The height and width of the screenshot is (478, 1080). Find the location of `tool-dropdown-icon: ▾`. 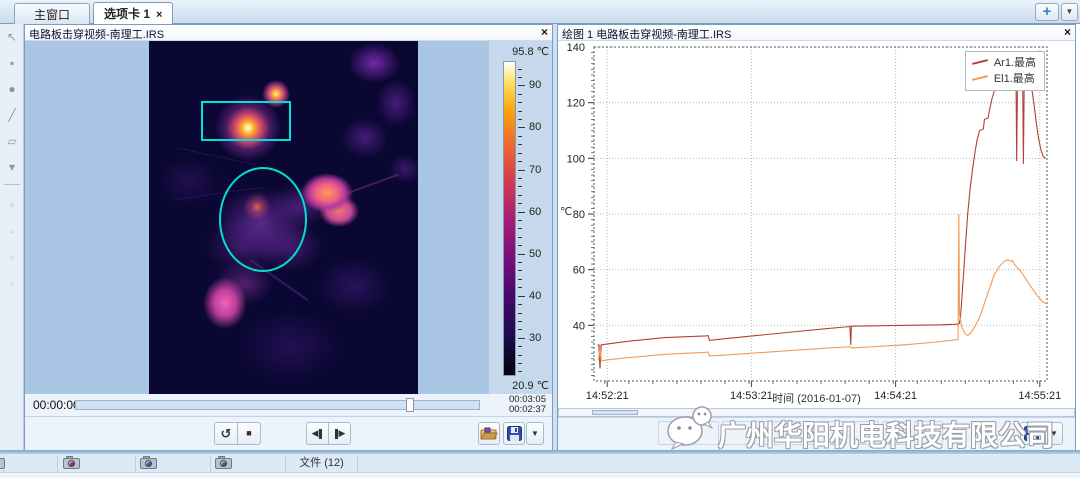

tool-dropdown-icon: ▾ is located at coordinates (12, 167).